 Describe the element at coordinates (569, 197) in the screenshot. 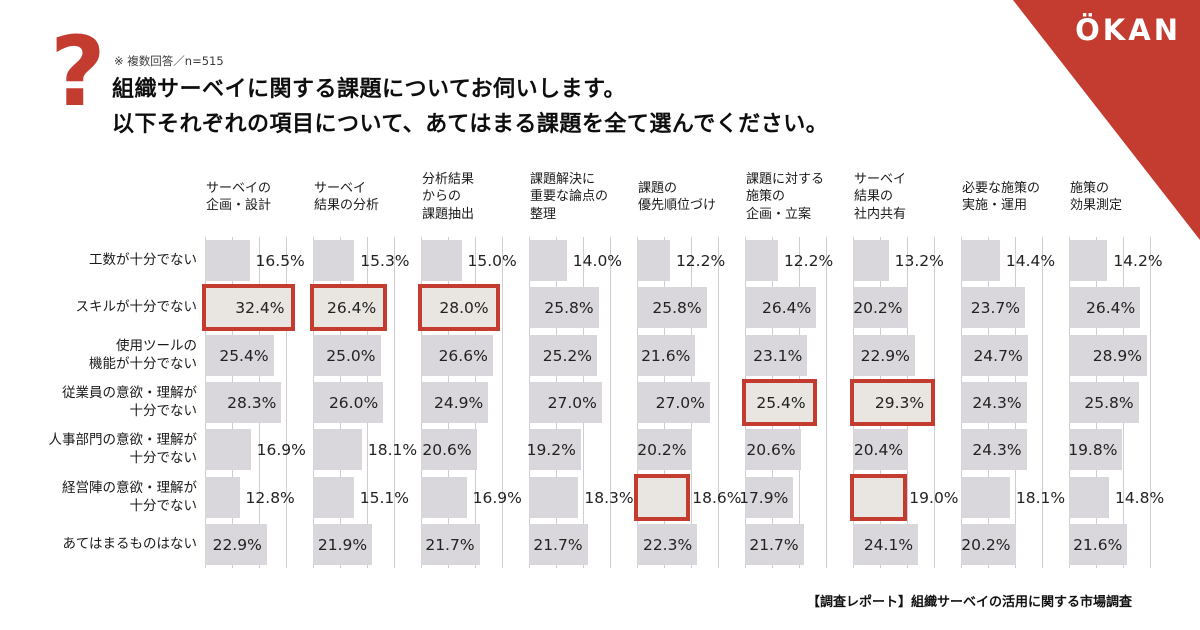

I see `column-header: 課題解決に 重要な論点の 整理` at that location.